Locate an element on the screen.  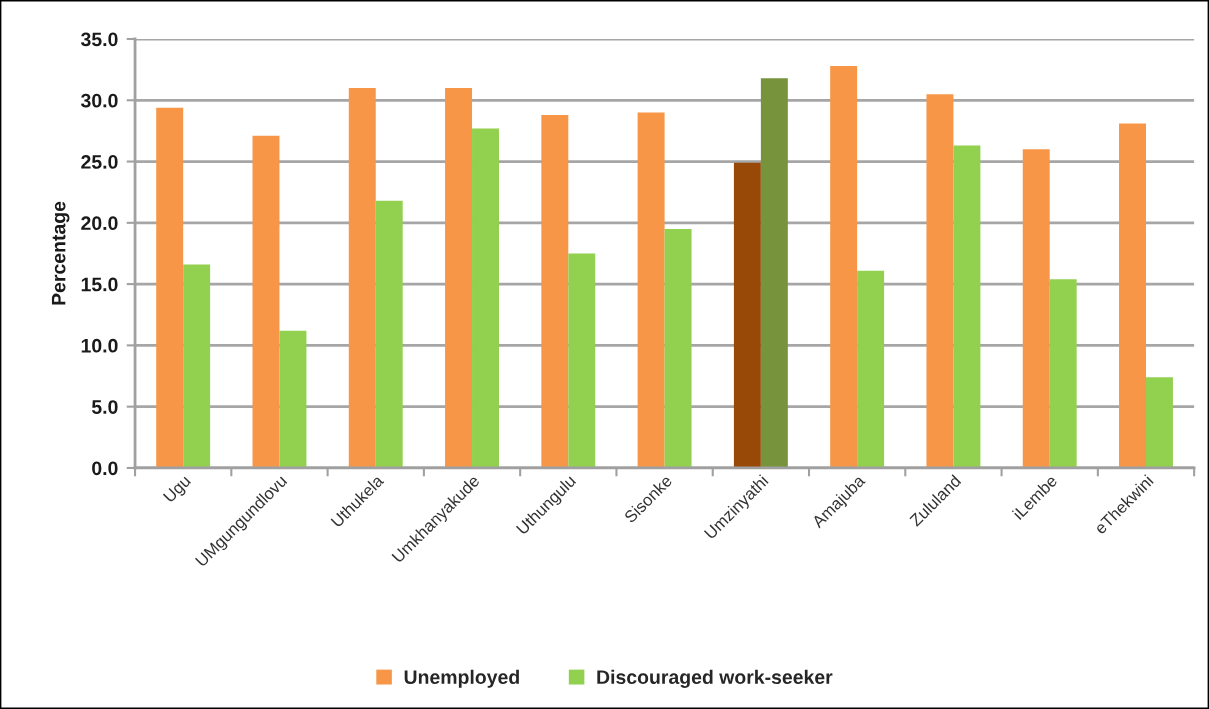
y-axis-title: Percentage is located at coordinates (60, 253).